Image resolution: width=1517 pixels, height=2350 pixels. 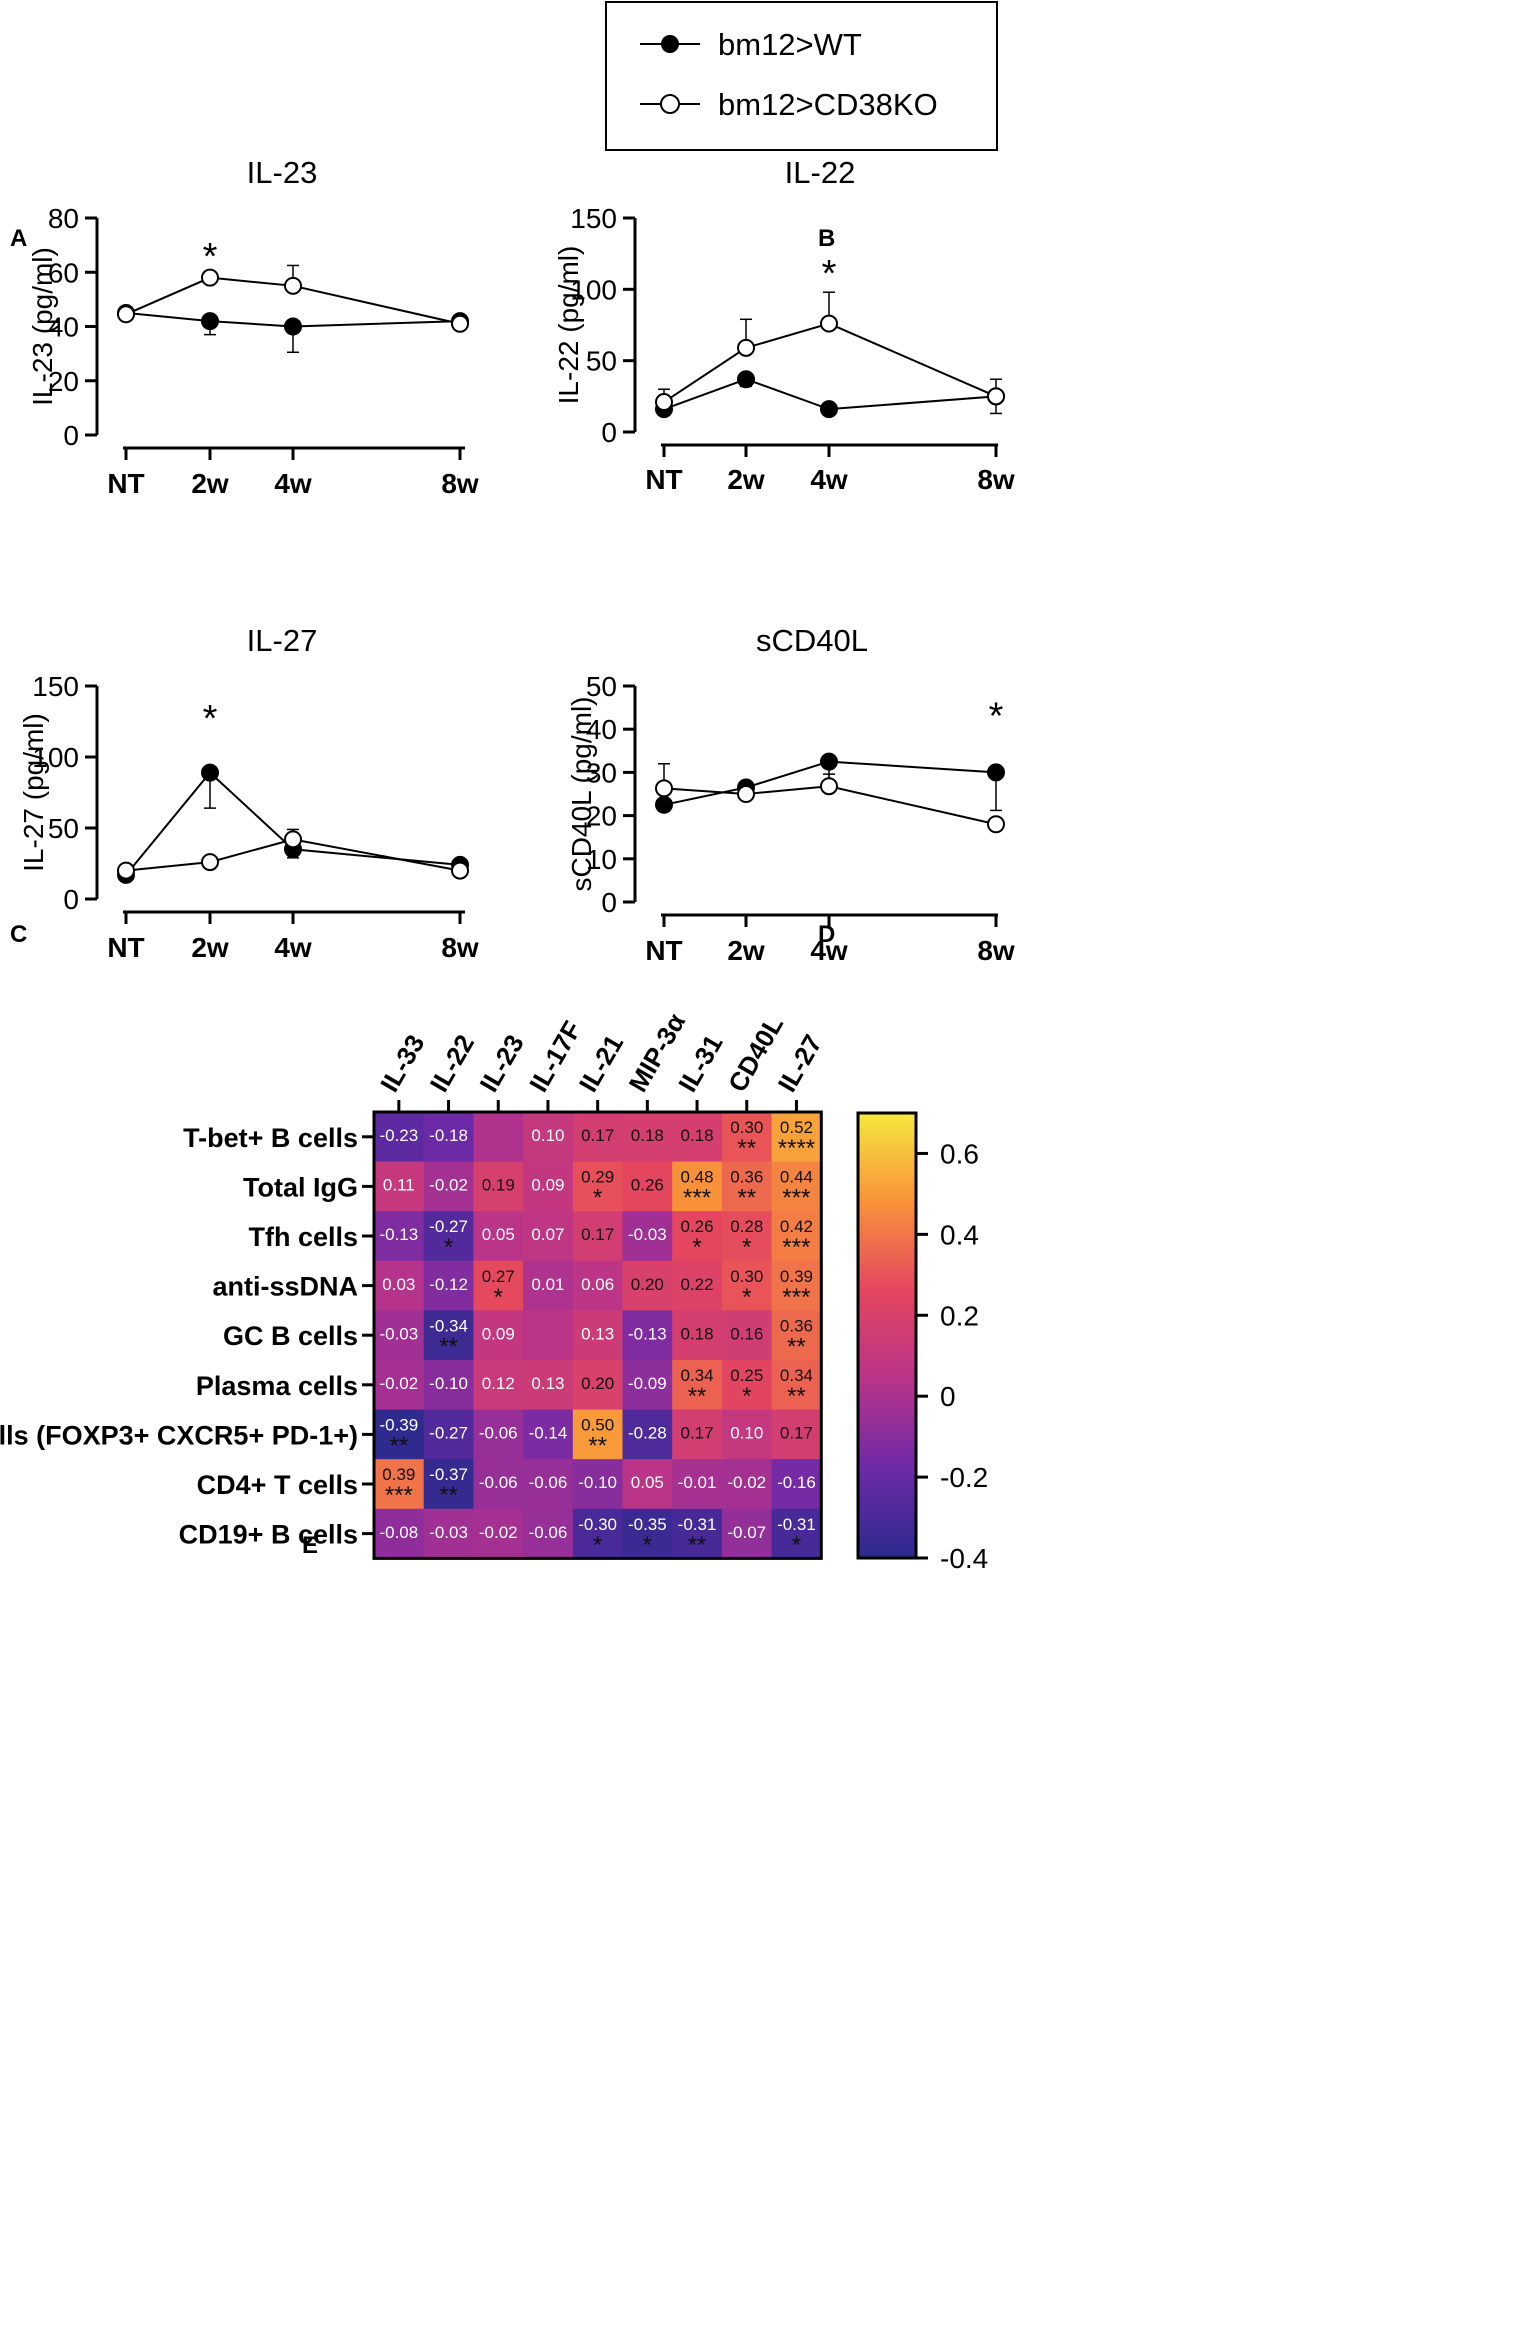 What do you see at coordinates (697, 1375) in the screenshot?
I see `heatmap-cell-value: 0.34` at bounding box center [697, 1375].